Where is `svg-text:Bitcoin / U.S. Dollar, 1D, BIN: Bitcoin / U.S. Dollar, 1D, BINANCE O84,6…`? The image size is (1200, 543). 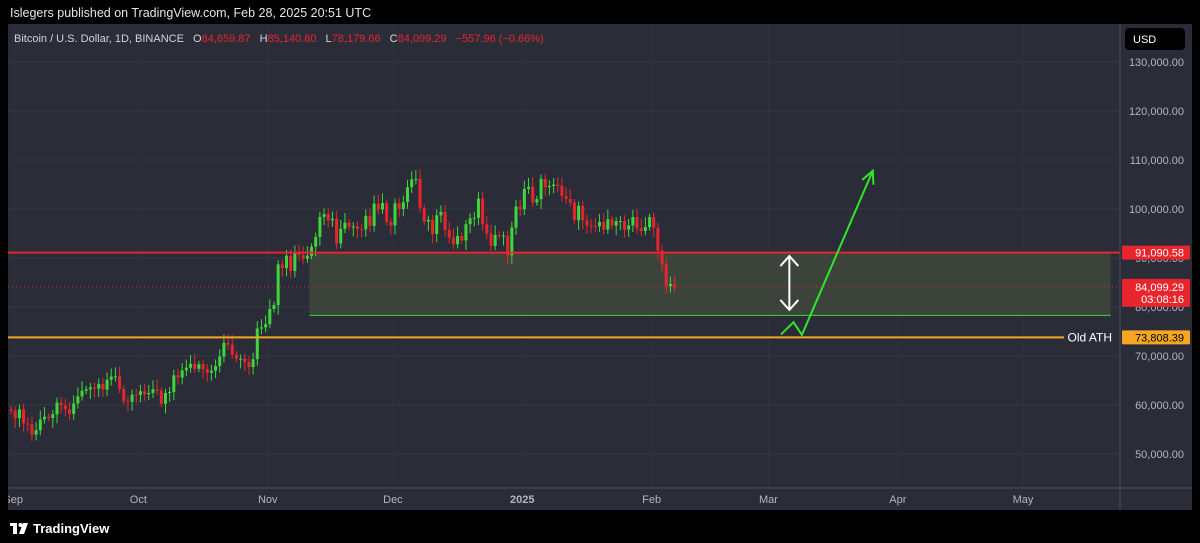
svg-text:Bitcoin / U.S. Dollar, 1D, BIN: Bitcoin / U.S. Dollar, 1D, BINANCE O84,6… is located at coordinates (279, 39).